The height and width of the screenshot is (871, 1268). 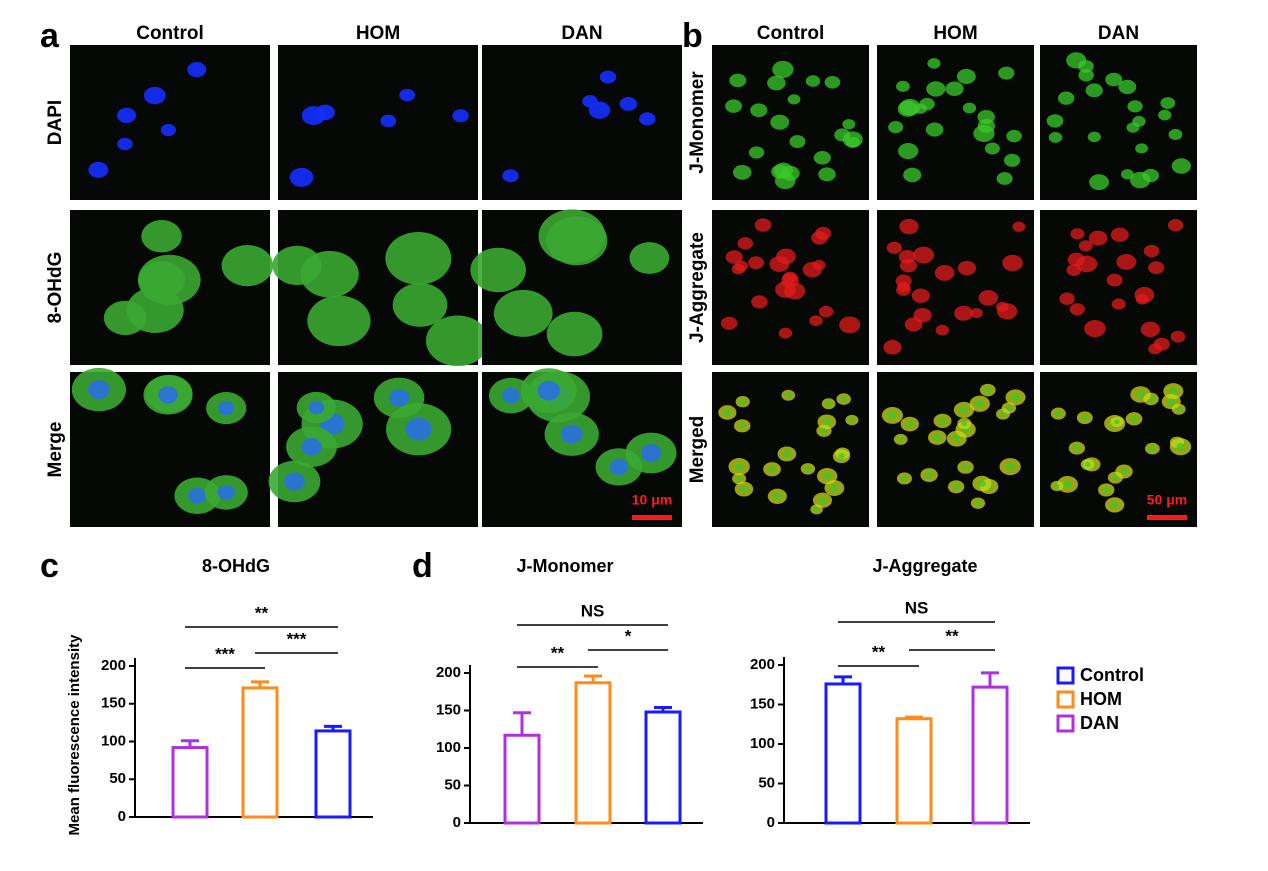 What do you see at coordinates (113, 703) in the screenshot?
I see `y-tick-label: 150` at bounding box center [113, 703].